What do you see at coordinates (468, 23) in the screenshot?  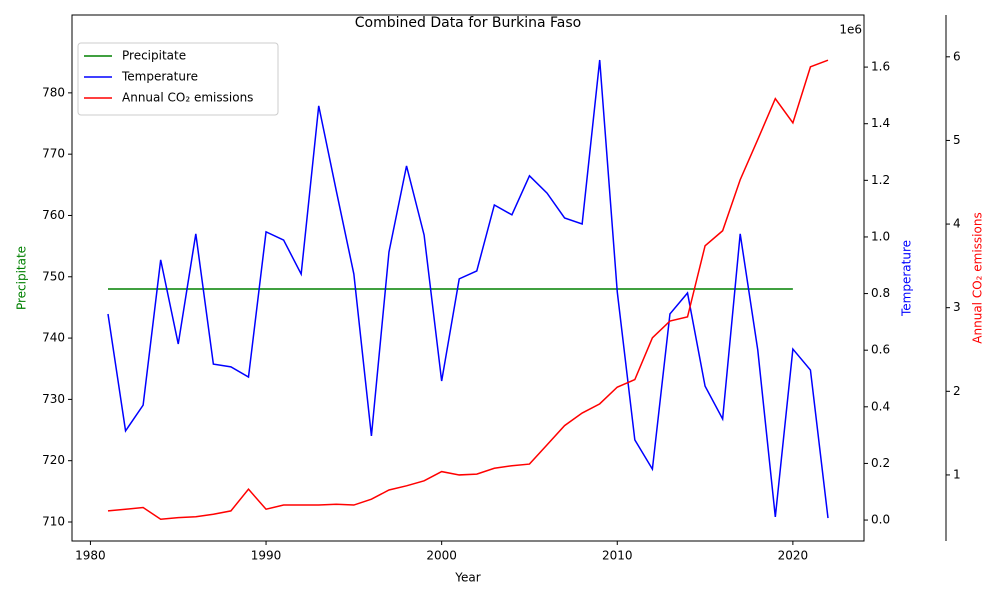 I see `chart-title: Combined Data for Burkina Faso` at bounding box center [468, 23].